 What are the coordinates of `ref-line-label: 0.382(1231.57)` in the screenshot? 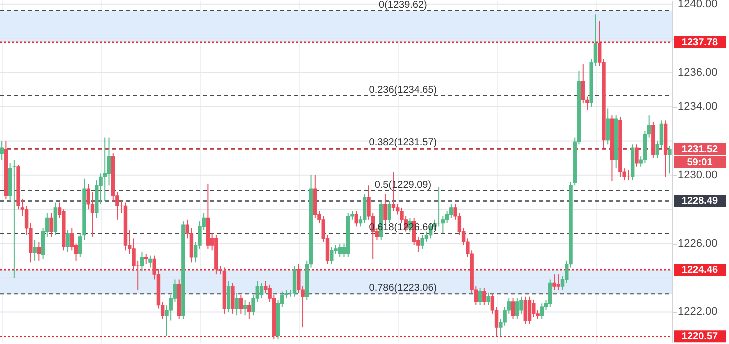 It's located at (403, 143).